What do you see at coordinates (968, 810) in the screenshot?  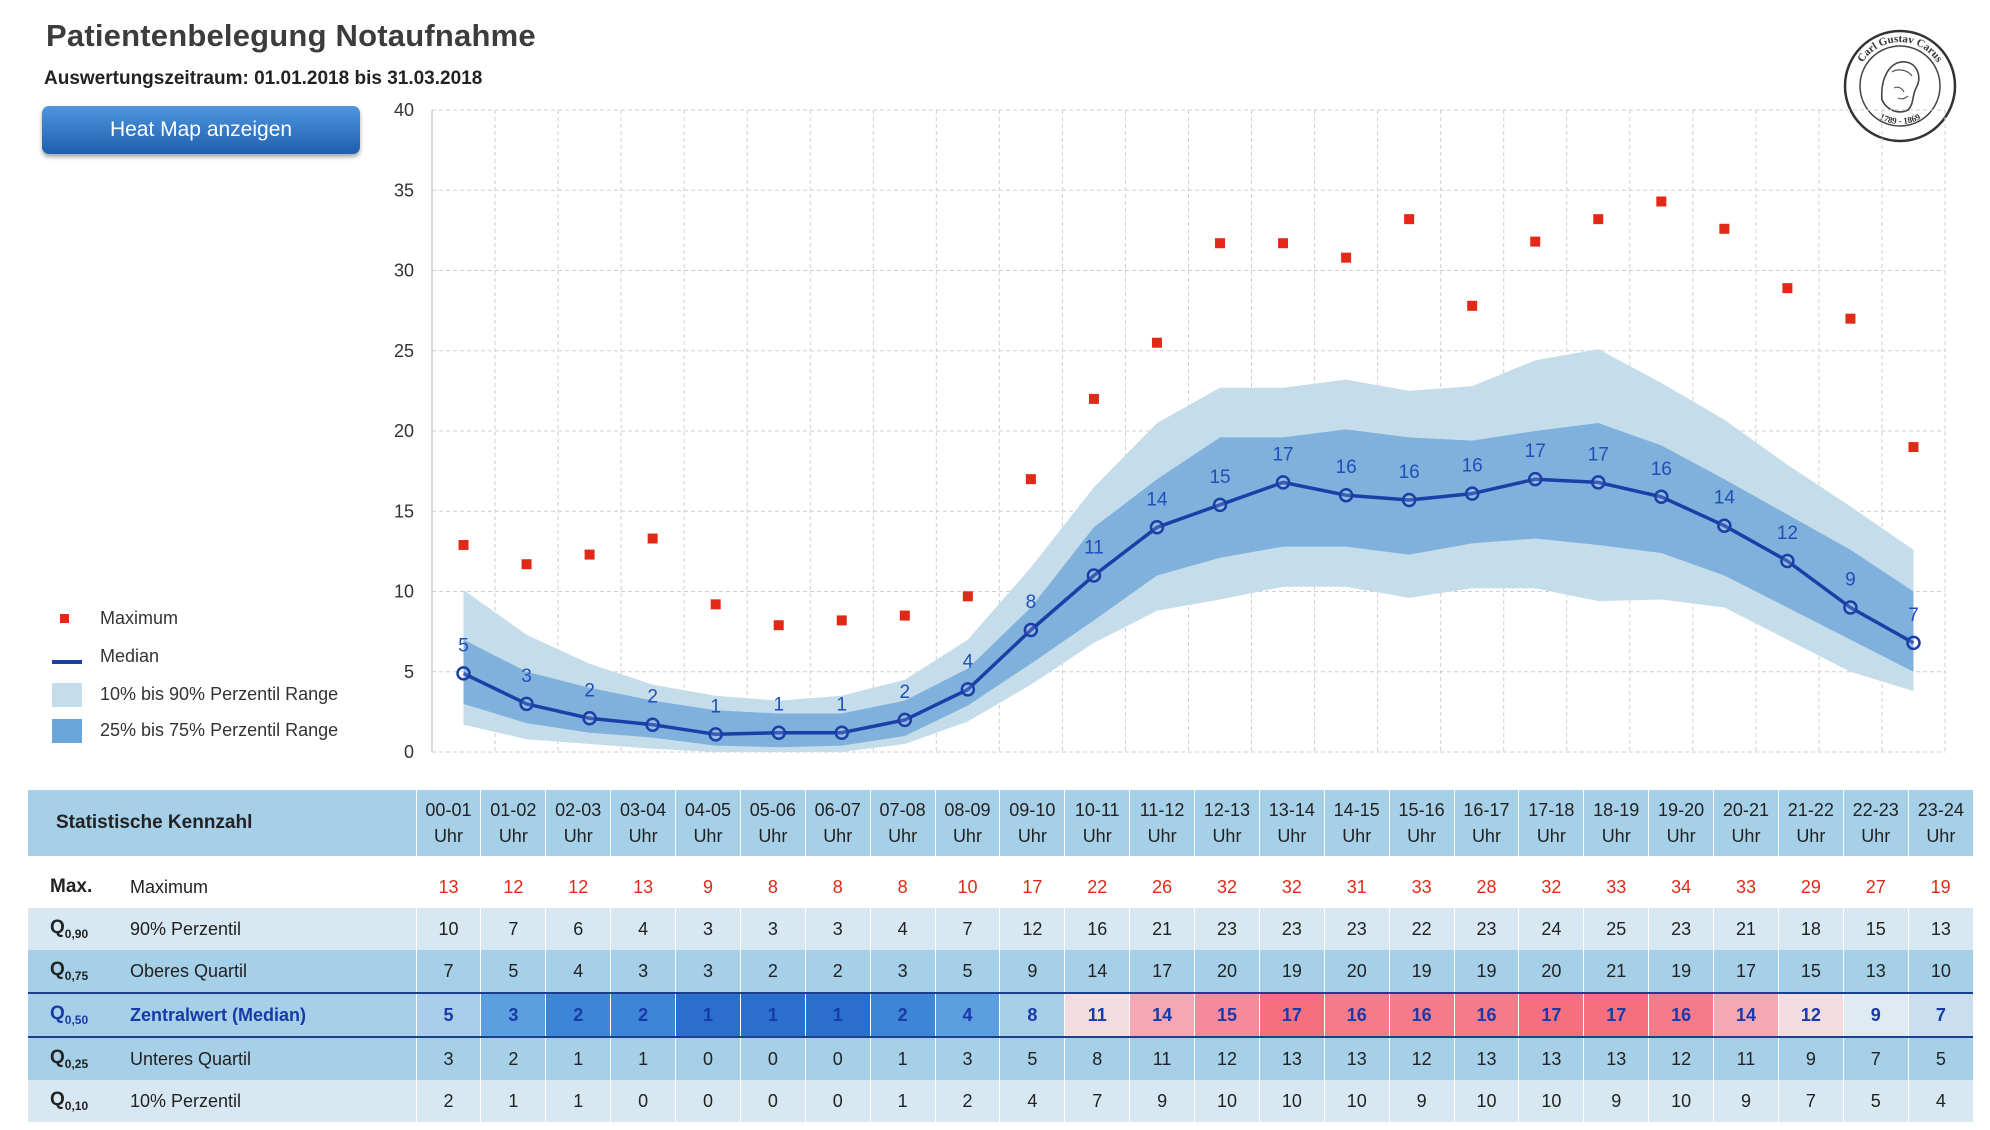 I see `hour-range-label: 08-09` at bounding box center [968, 810].